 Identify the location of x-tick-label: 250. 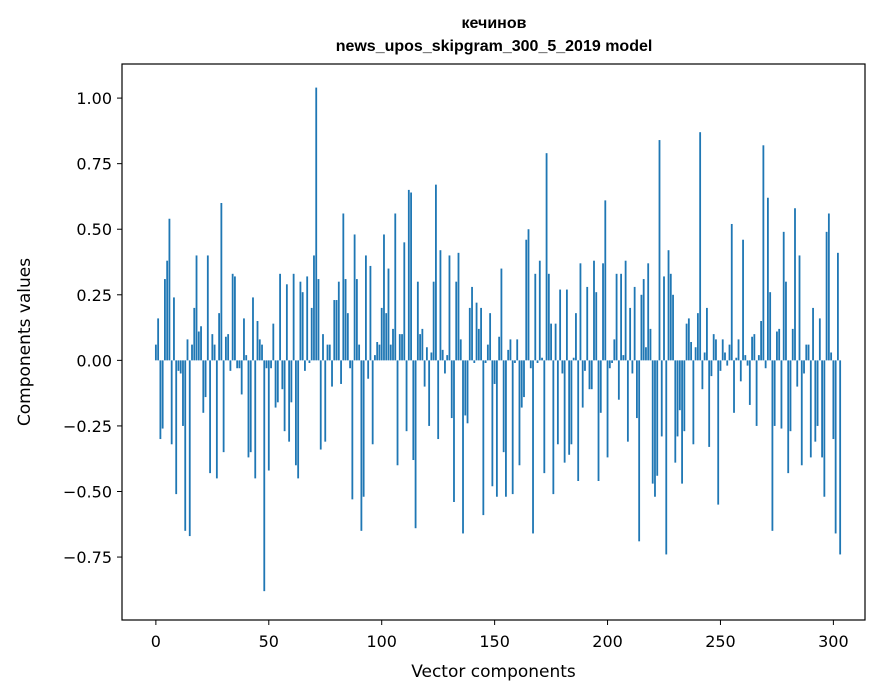
(720, 641).